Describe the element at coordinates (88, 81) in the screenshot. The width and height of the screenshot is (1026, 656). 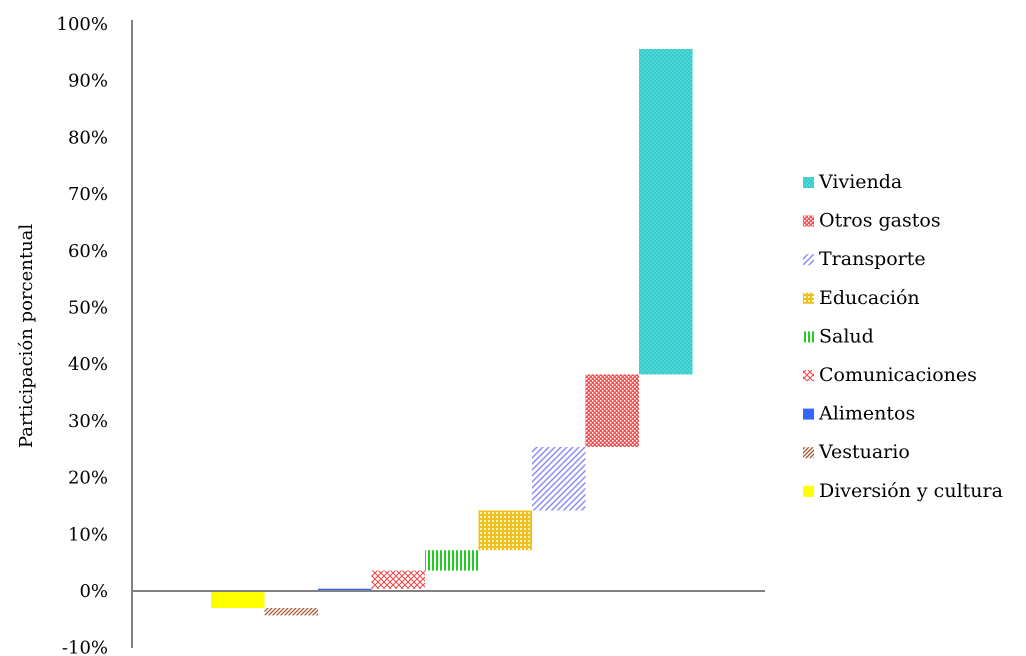
I see `y-tick-label: 90%` at that location.